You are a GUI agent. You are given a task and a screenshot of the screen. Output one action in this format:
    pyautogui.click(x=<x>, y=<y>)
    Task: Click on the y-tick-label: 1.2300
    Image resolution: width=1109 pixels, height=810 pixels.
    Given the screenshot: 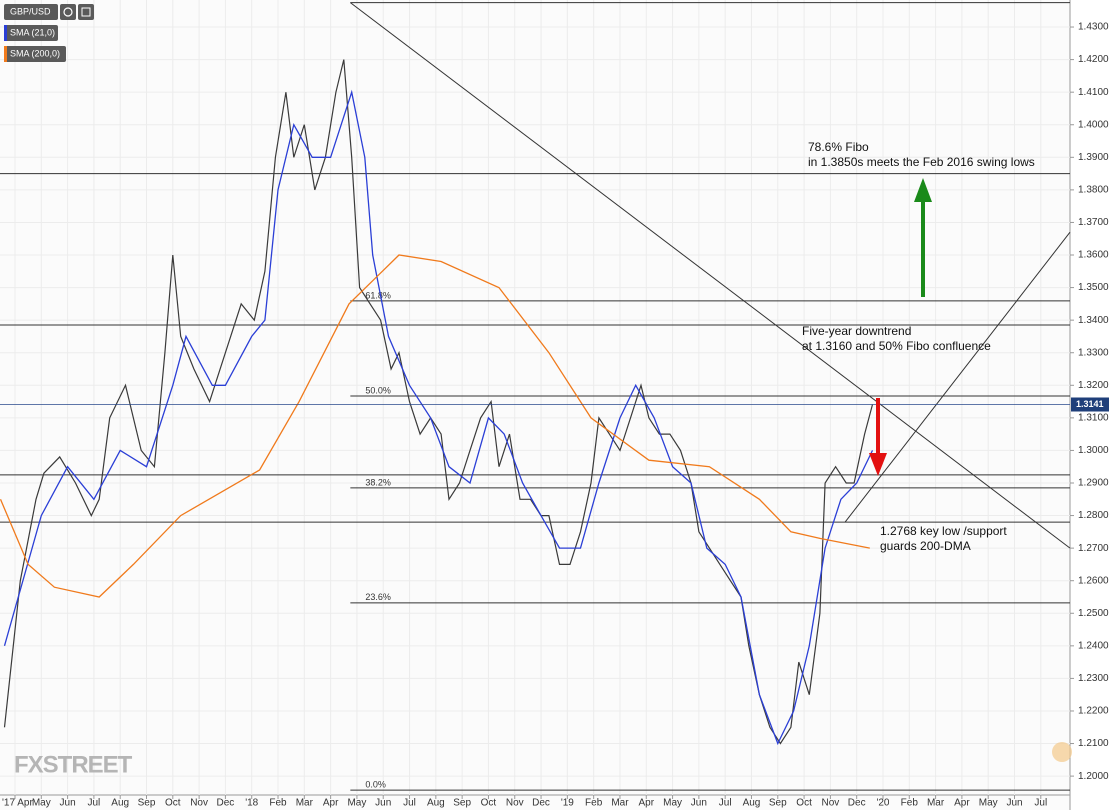 What is the action you would take?
    pyautogui.click(x=1093, y=678)
    